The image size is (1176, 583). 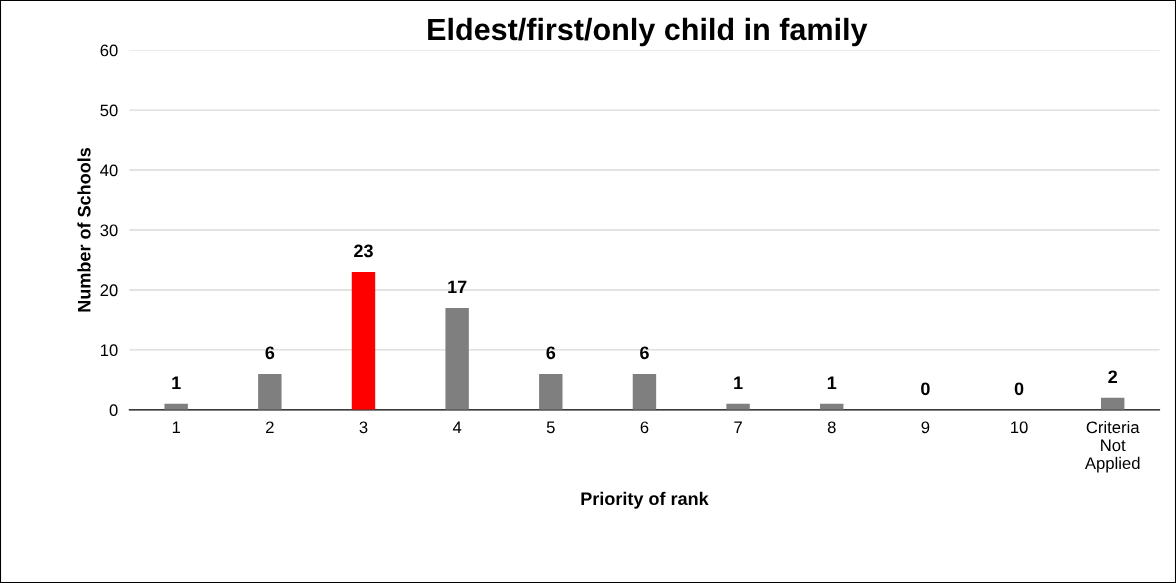 What do you see at coordinates (109, 170) in the screenshot?
I see `y-tick-label: 40` at bounding box center [109, 170].